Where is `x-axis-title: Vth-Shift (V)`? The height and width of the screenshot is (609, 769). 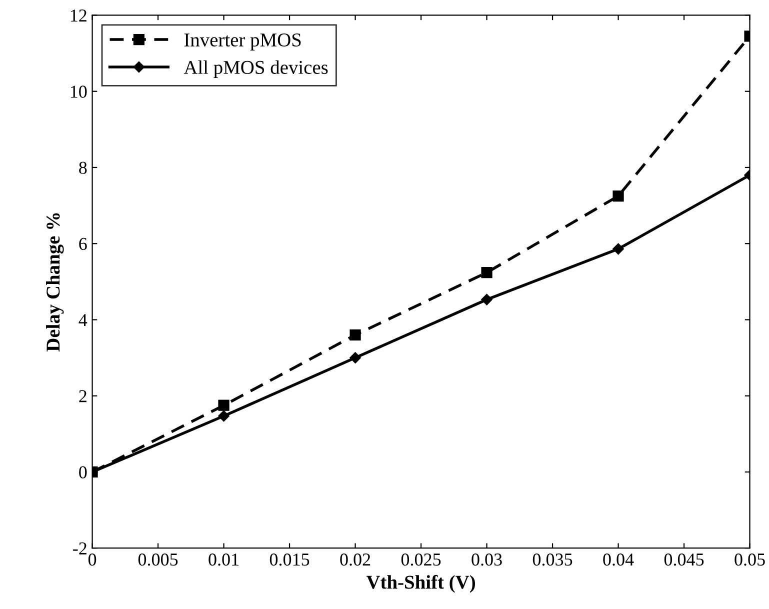
x-axis-title: Vth-Shift (V) is located at coordinates (420, 583).